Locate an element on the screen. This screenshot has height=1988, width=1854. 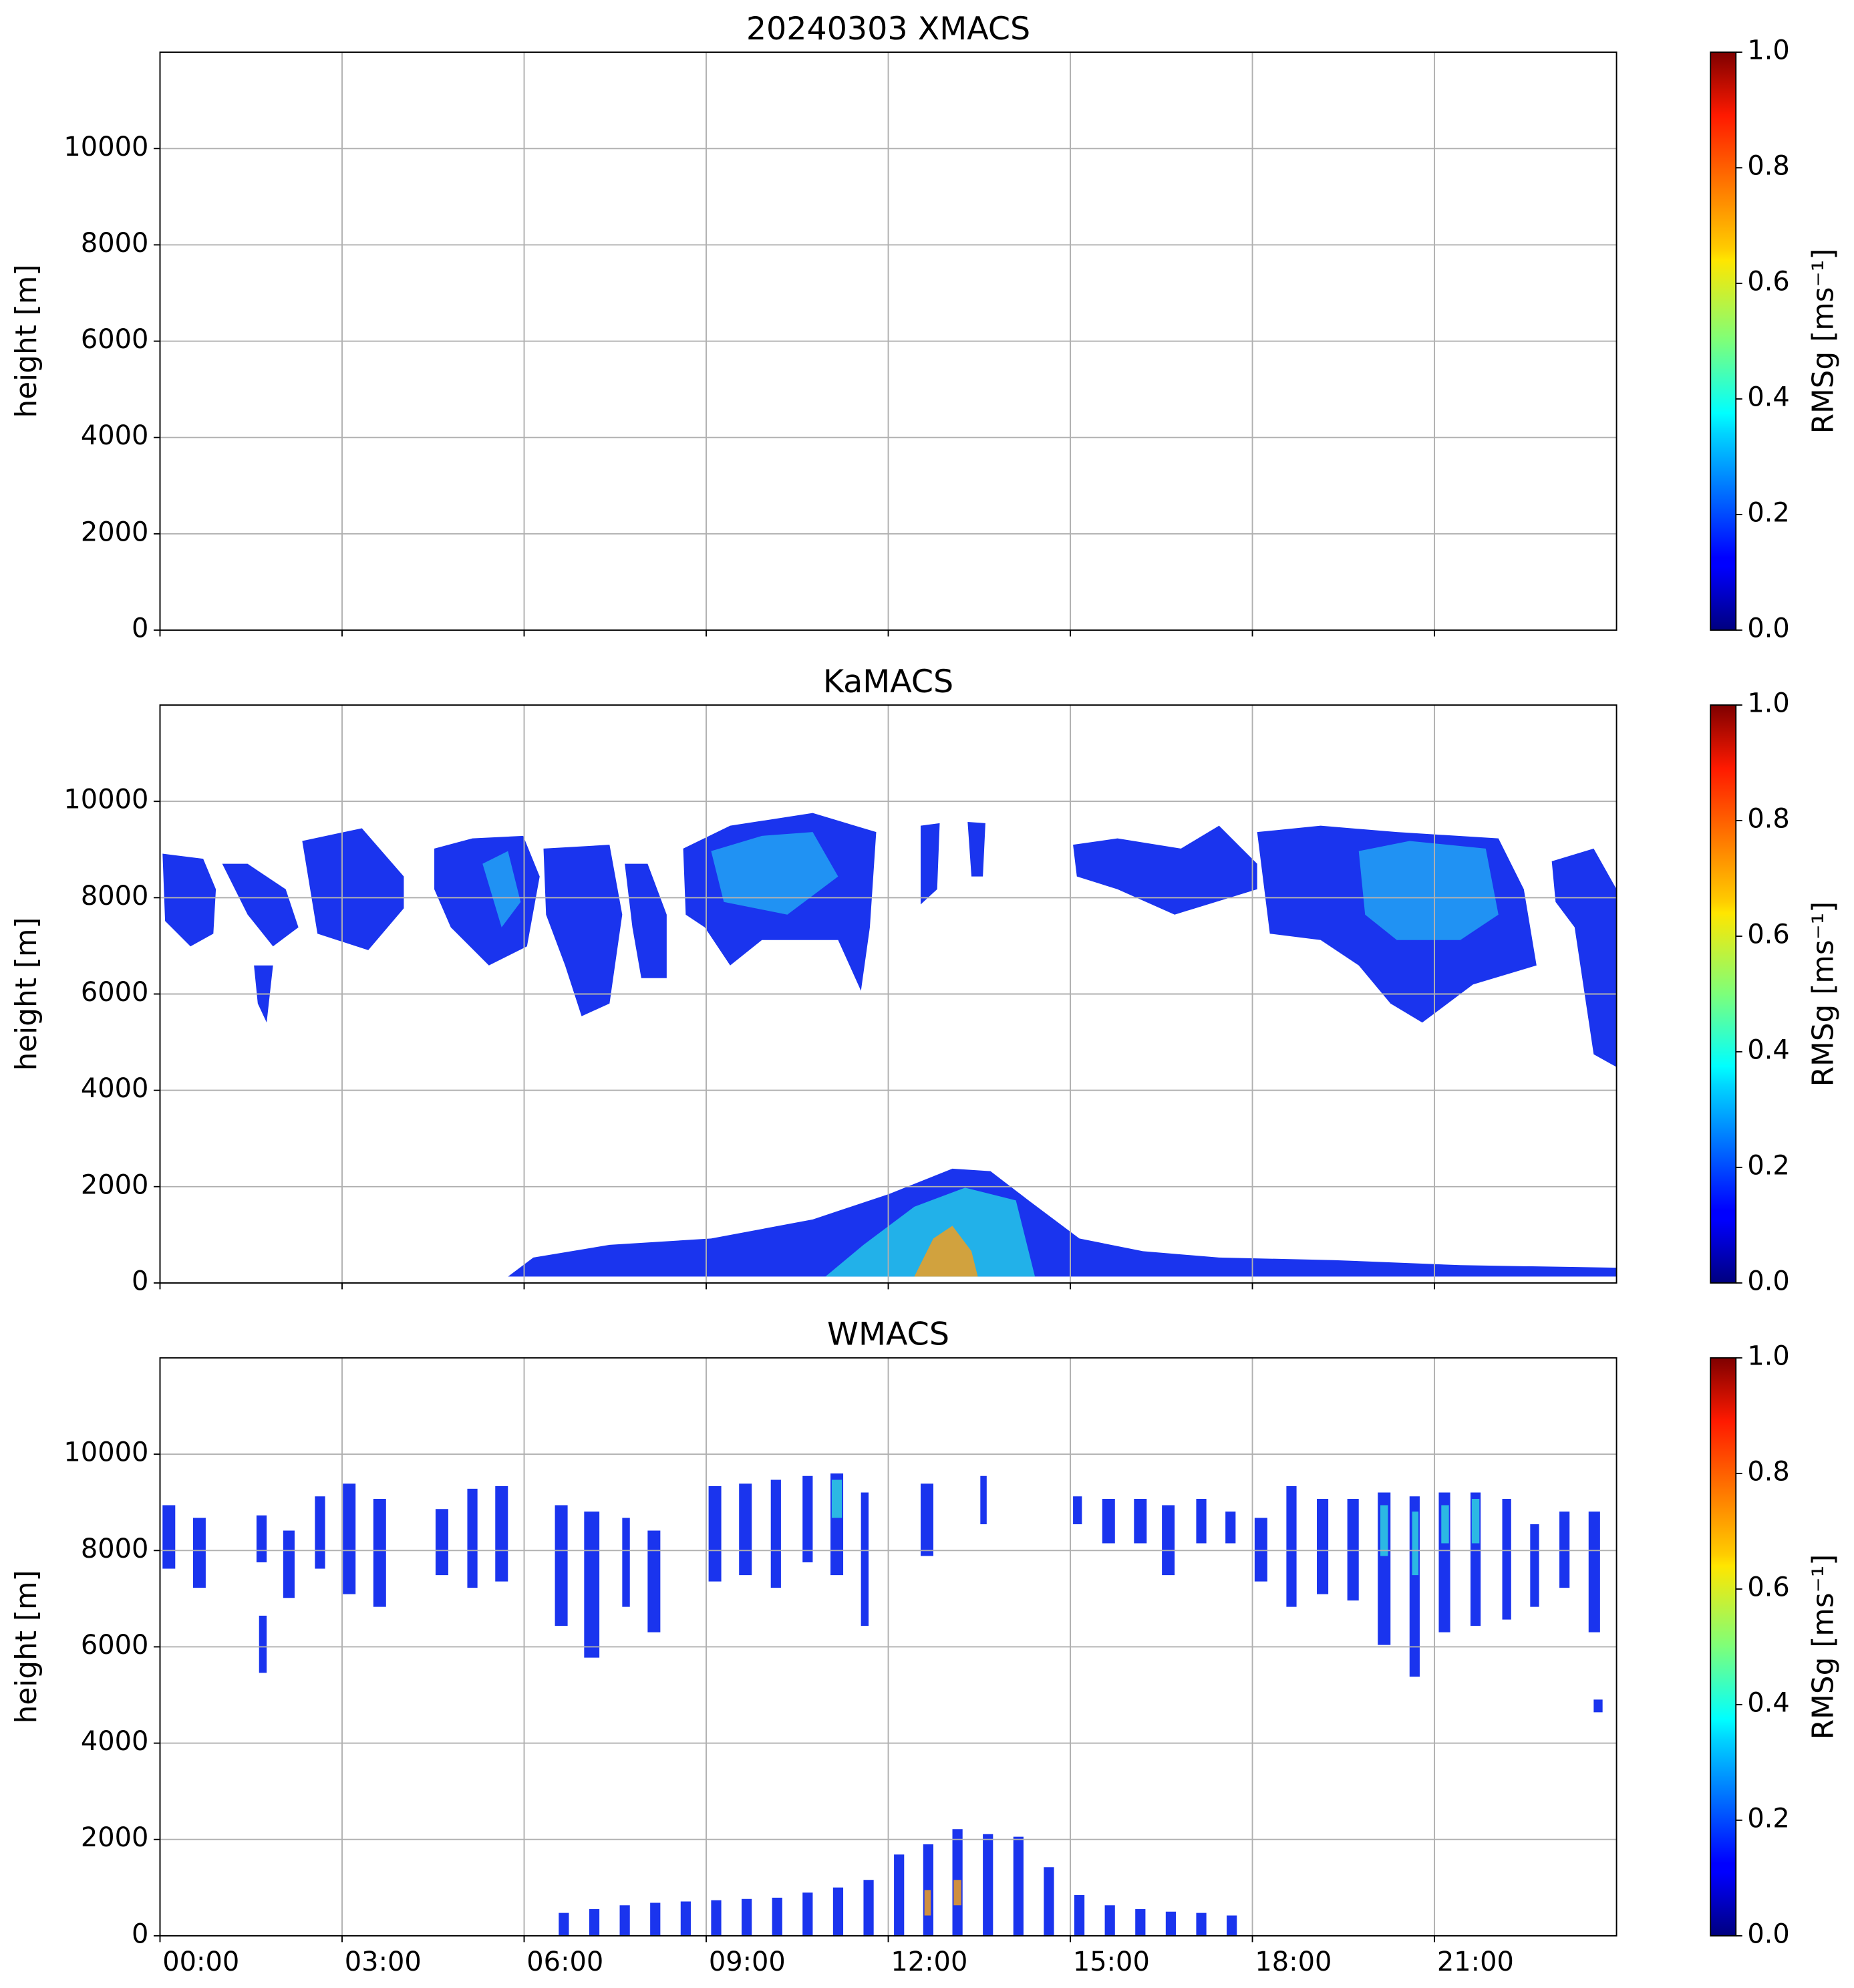
ka-upper-core is located at coordinates (990, 886).